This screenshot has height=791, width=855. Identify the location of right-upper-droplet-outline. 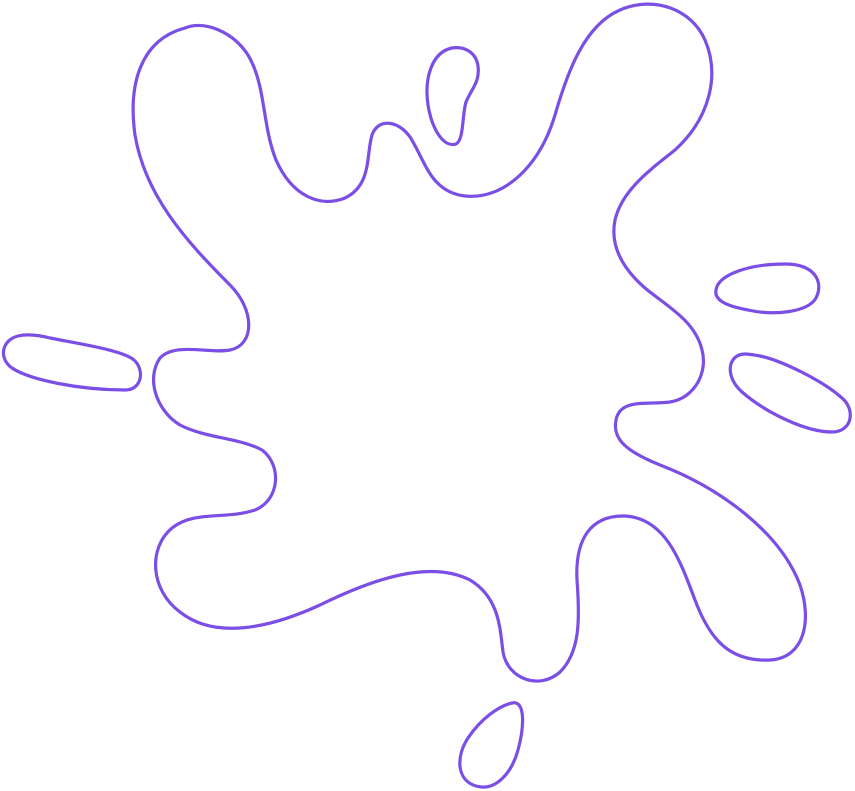
(767, 288).